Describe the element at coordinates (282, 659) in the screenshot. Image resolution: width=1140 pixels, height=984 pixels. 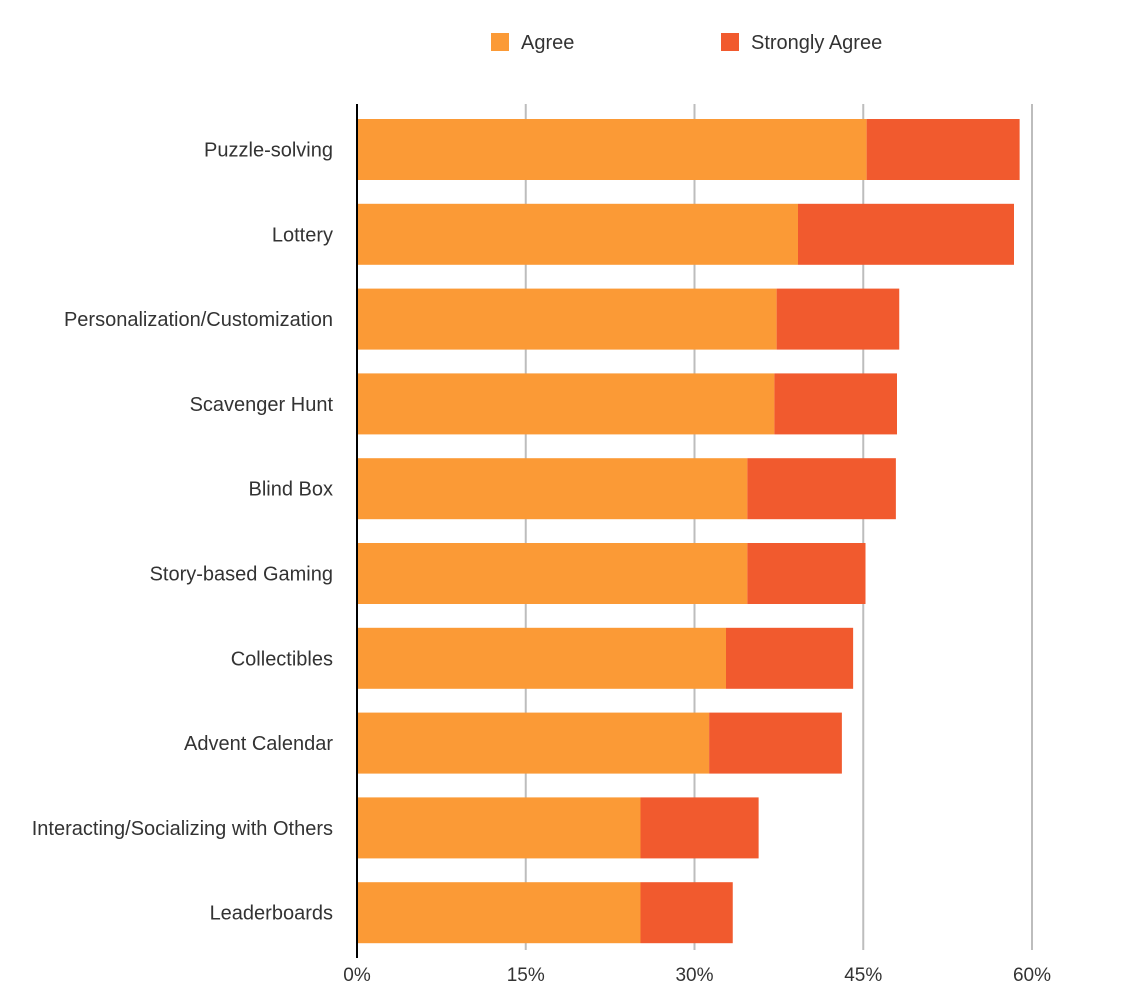
I see `category-label: Collectibles` at that location.